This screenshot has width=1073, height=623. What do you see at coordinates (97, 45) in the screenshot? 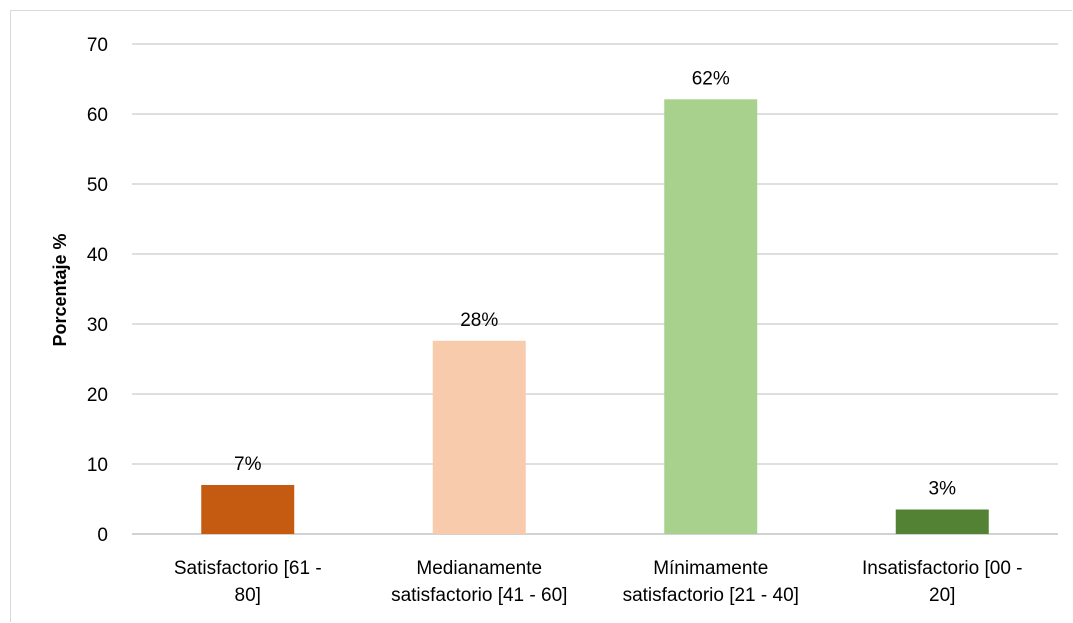
I see `y-tick-label: 70` at bounding box center [97, 45].